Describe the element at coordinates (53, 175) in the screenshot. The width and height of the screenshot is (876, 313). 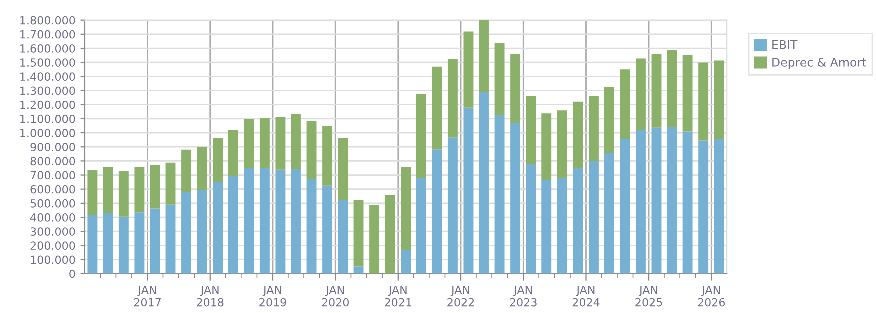
I see `y-tick-label: 700.000` at that location.